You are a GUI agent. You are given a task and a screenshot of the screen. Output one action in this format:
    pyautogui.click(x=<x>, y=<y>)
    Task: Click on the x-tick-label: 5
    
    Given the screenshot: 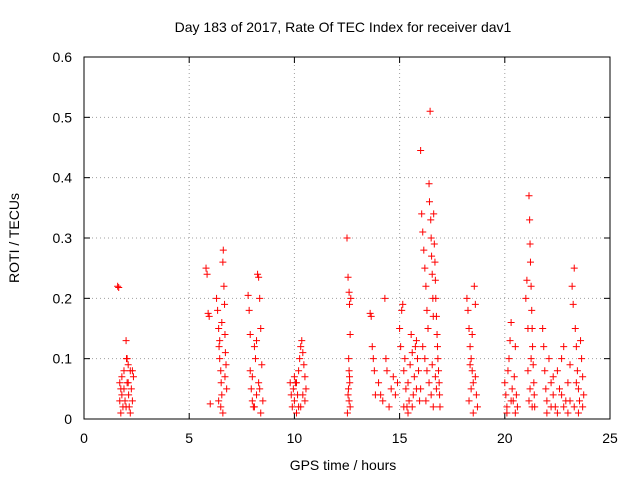 What is the action you would take?
    pyautogui.click(x=189, y=438)
    